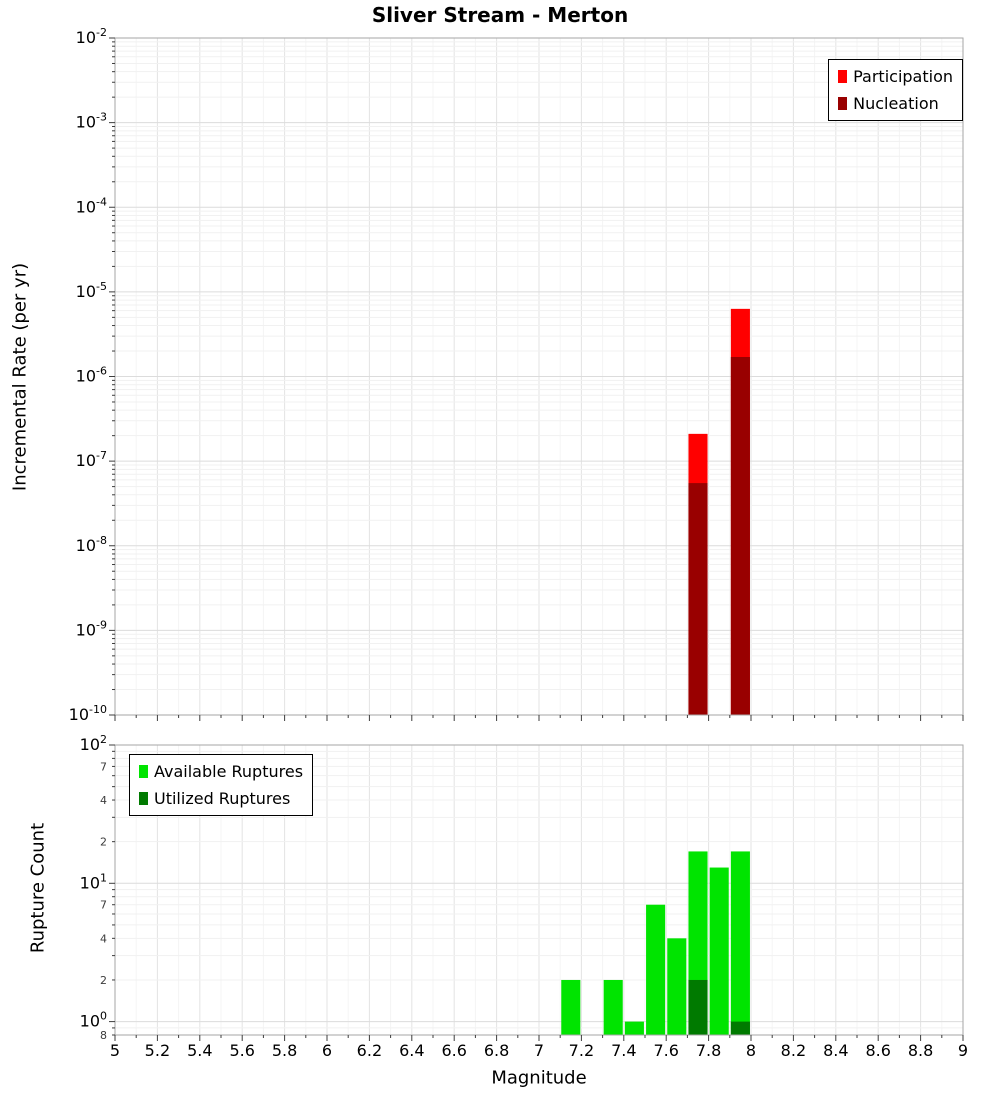 Image resolution: width=1000 pixels, height=1100 pixels. I want to click on participation-swatch-icon, so click(843, 76).